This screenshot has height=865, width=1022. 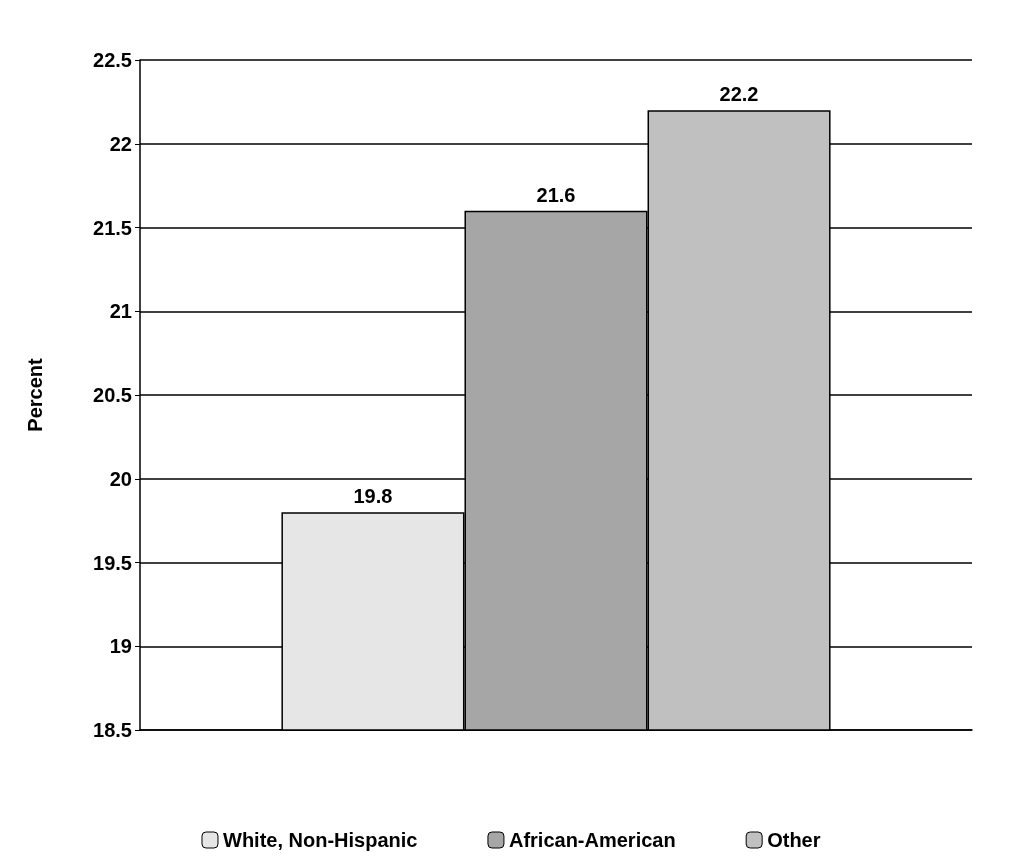 I want to click on y-tick-label: 22, so click(x=120, y=143).